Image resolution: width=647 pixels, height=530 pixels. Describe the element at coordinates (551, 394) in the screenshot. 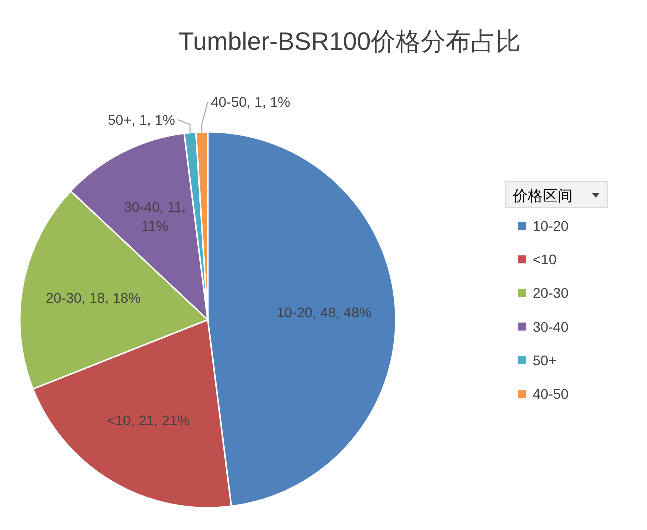

I see `legend-label: 40-50` at that location.